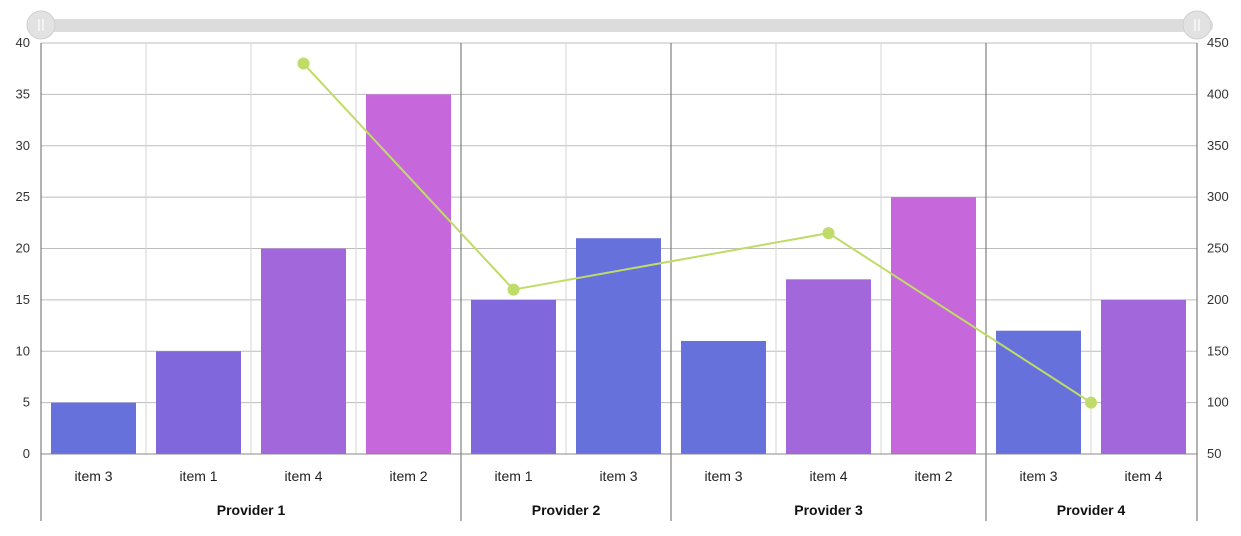 Image resolution: width=1241 pixels, height=536 pixels. What do you see at coordinates (1218, 145) in the screenshot?
I see `y2-tick-label: 350` at bounding box center [1218, 145].